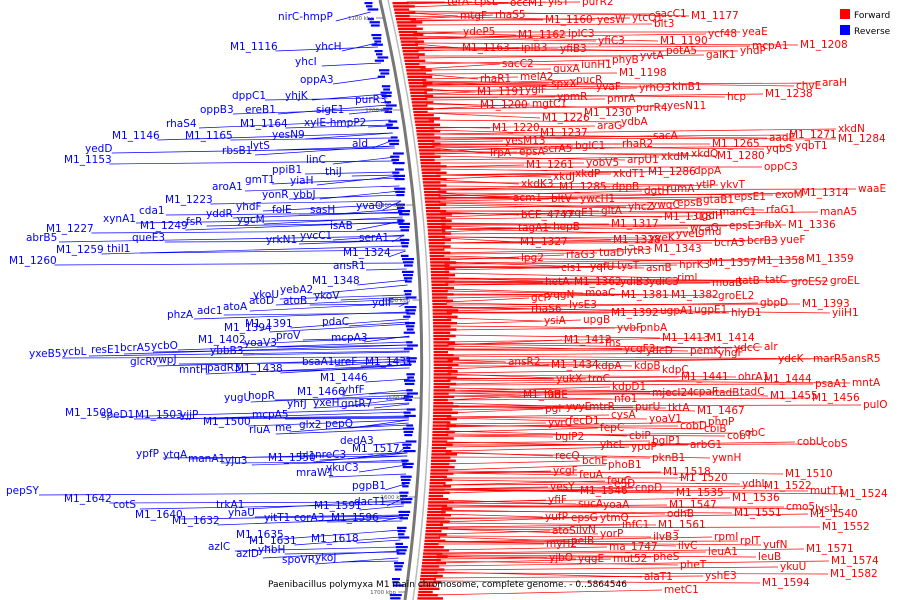 Image resolution: width=900 pixels, height=600 pixels. What do you see at coordinates (647, 18) in the screenshot?
I see `forward-gene-label: ytcQ1` at bounding box center [647, 18].